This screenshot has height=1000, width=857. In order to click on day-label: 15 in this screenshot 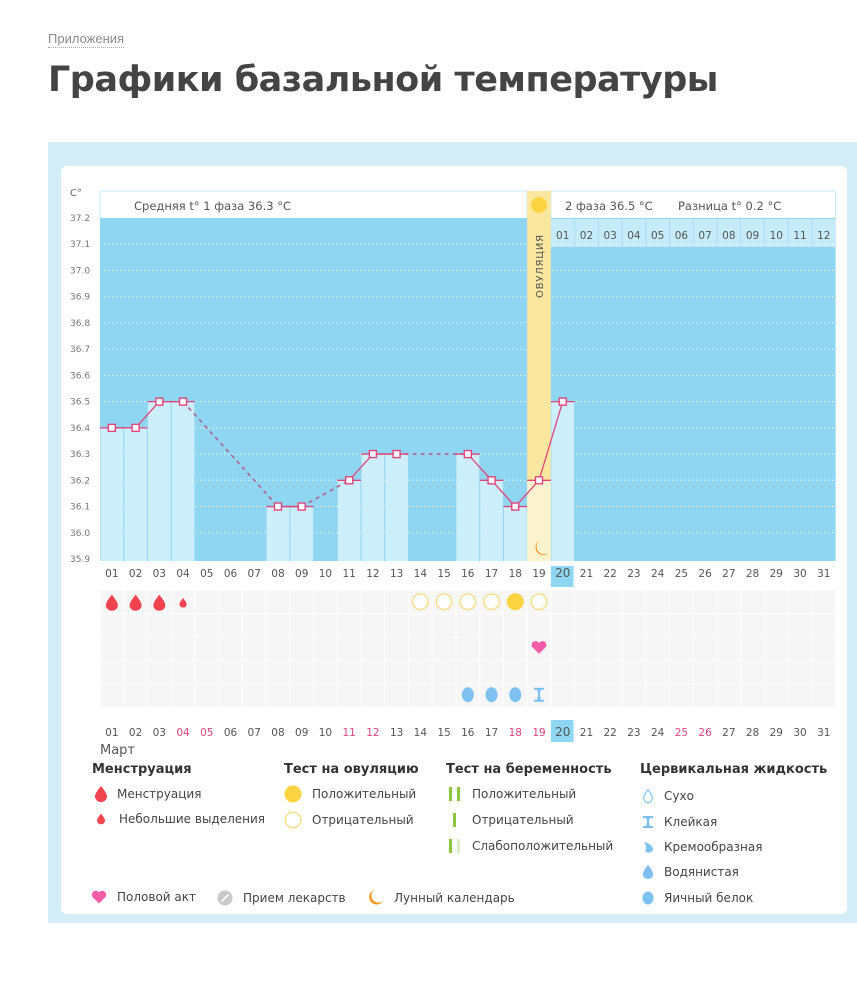, I will do `click(443, 574)`.